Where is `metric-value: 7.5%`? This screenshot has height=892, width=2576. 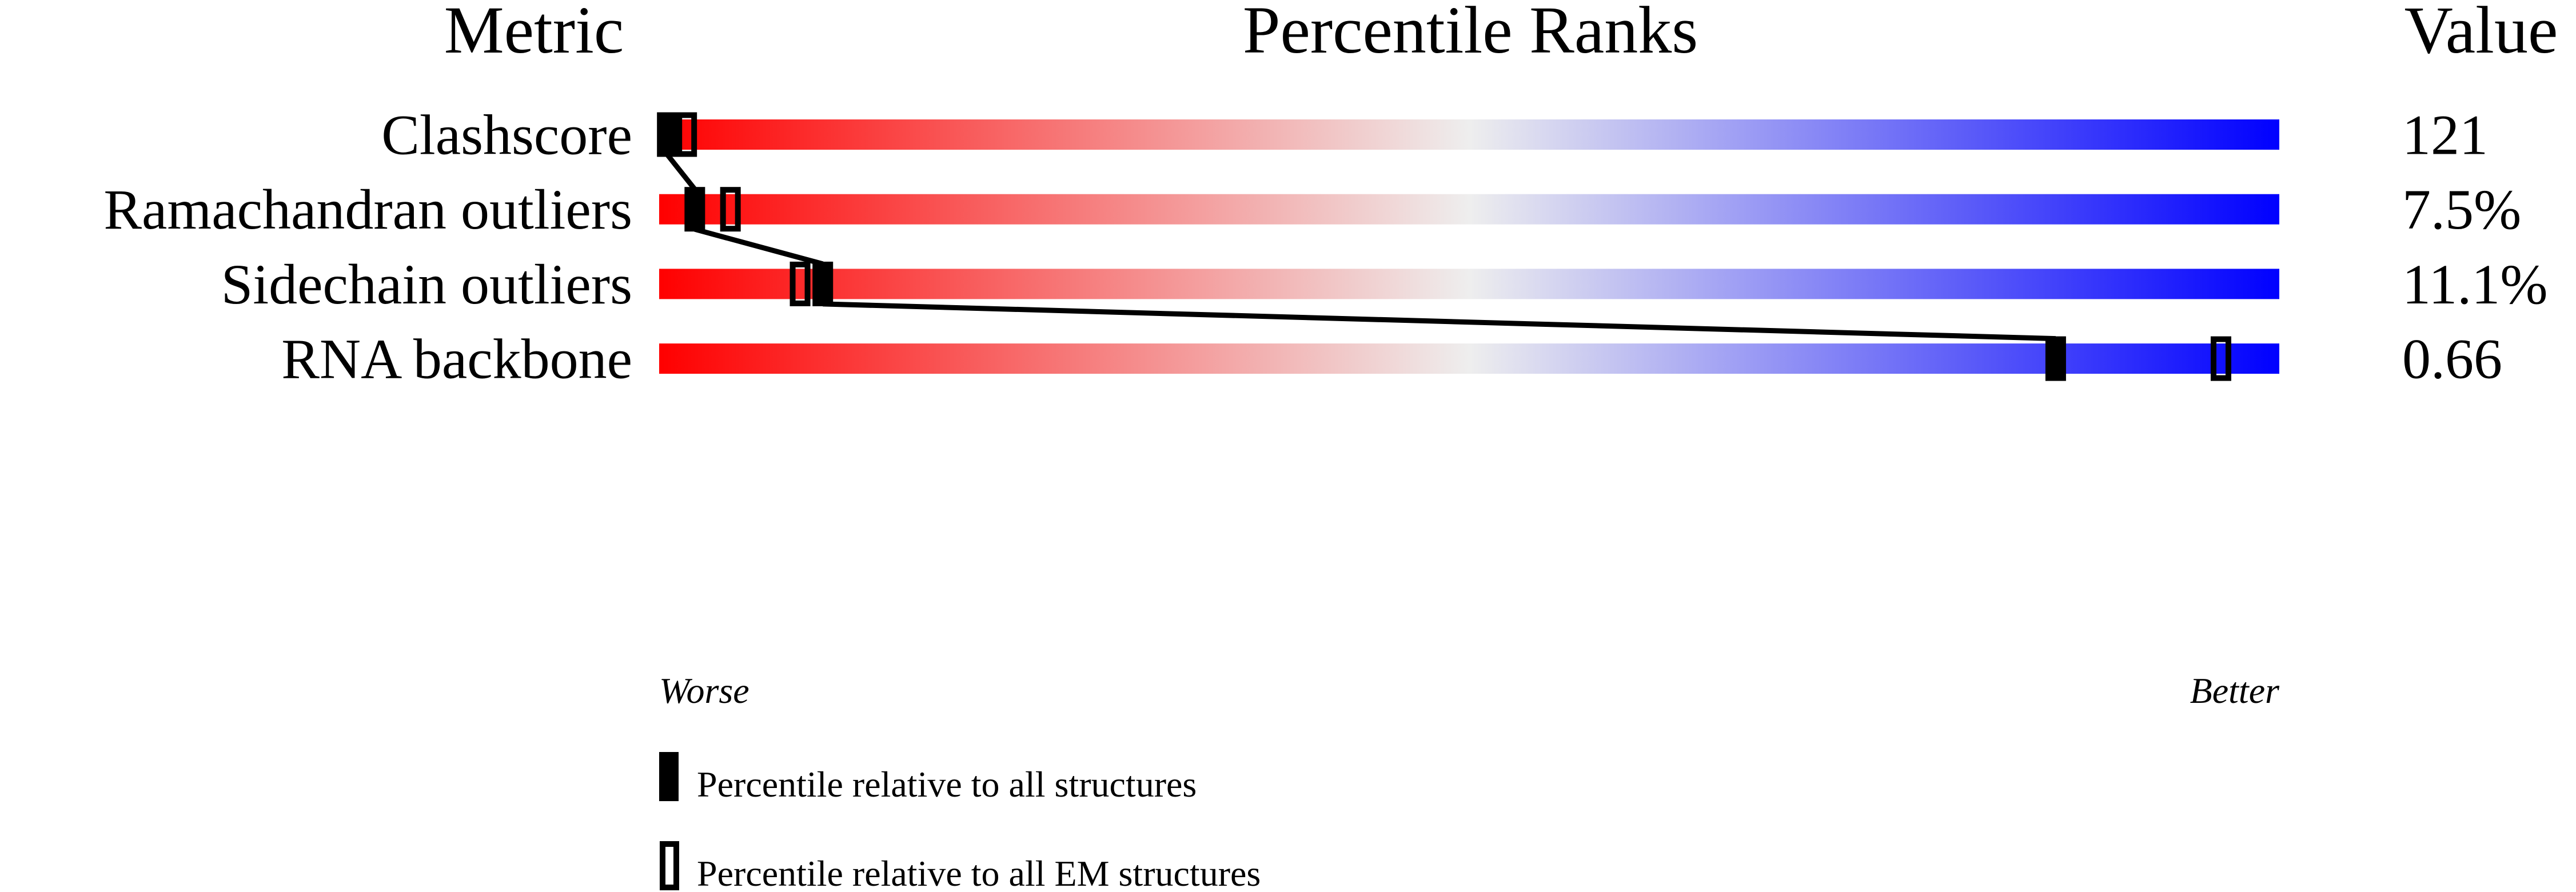
metric-value: 7.5% is located at coordinates (2461, 209).